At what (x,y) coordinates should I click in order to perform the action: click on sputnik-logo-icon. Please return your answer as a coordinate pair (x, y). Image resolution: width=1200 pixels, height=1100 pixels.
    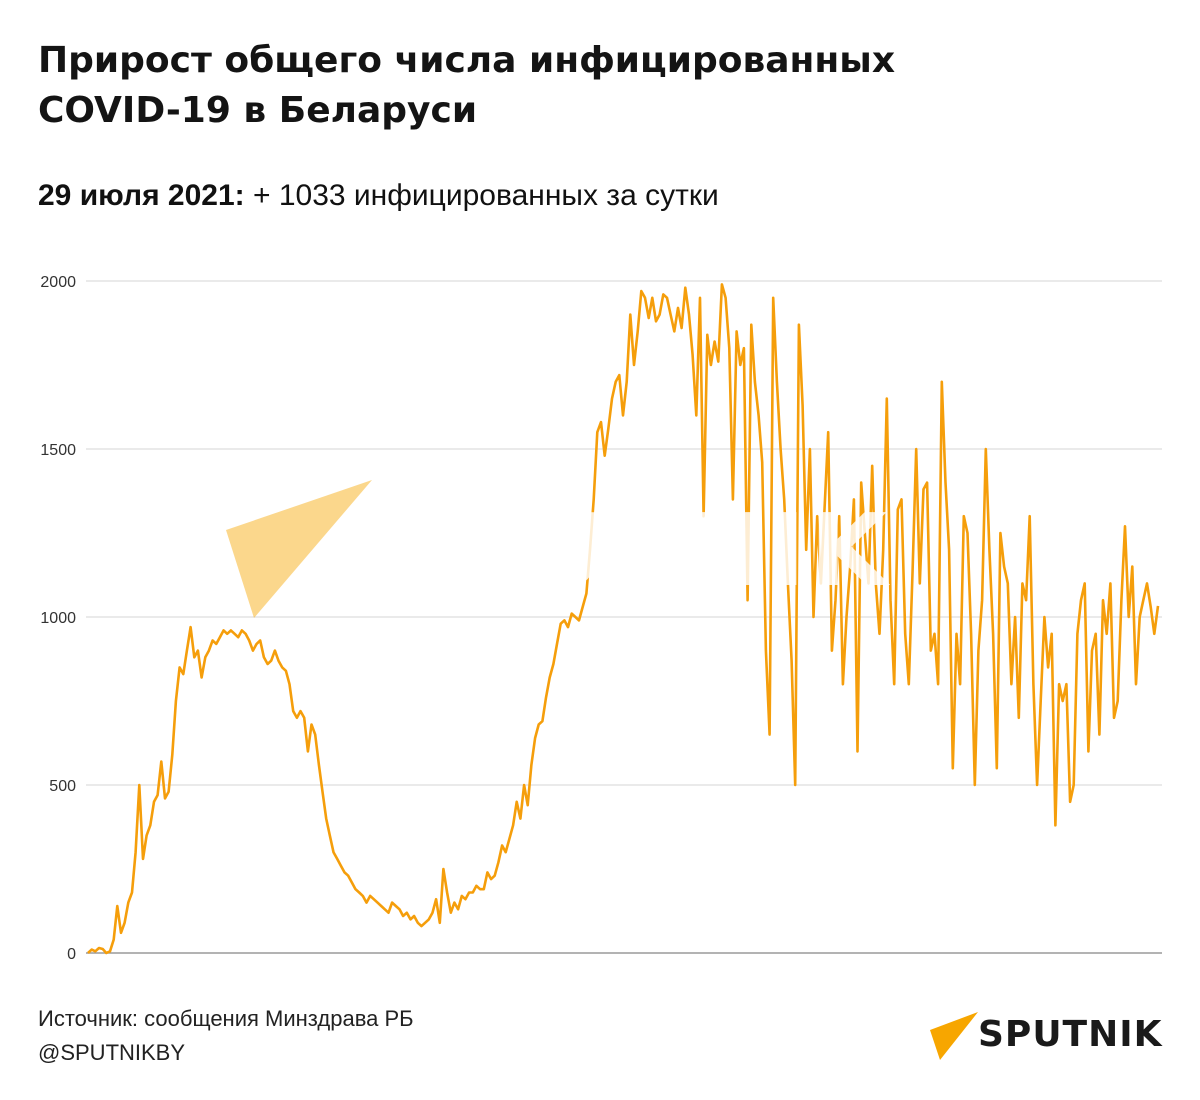
    Looking at the image, I should click on (954, 1036).